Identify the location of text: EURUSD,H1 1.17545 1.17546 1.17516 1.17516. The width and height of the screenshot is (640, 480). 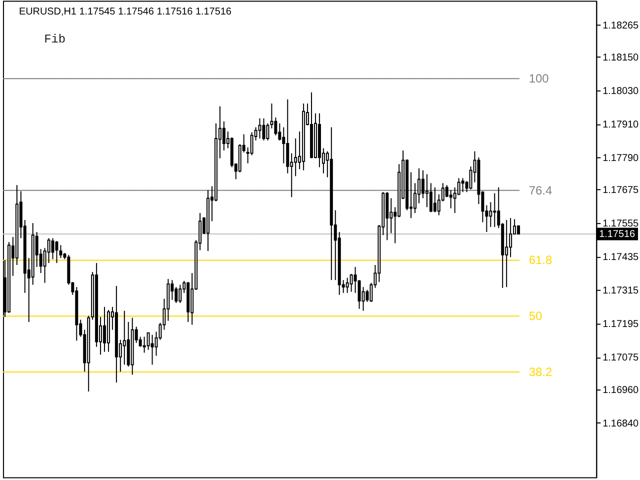
(125, 12).